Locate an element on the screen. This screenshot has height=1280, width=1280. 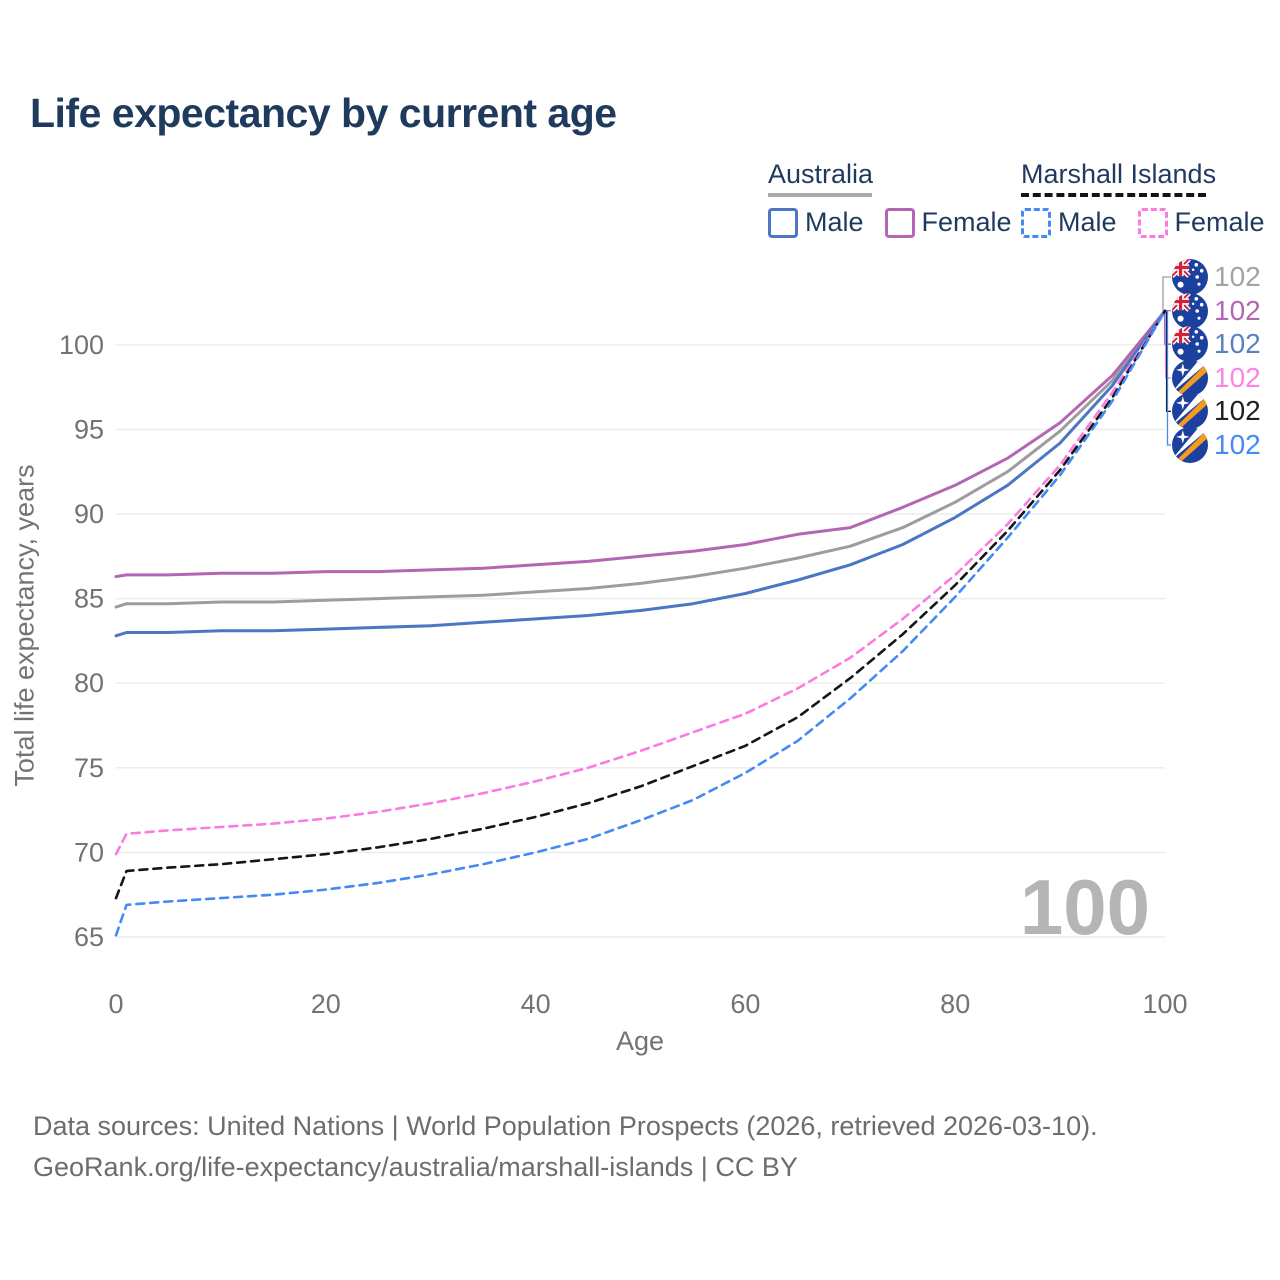
end-value-australia-female: 102 is located at coordinates (1237, 310).